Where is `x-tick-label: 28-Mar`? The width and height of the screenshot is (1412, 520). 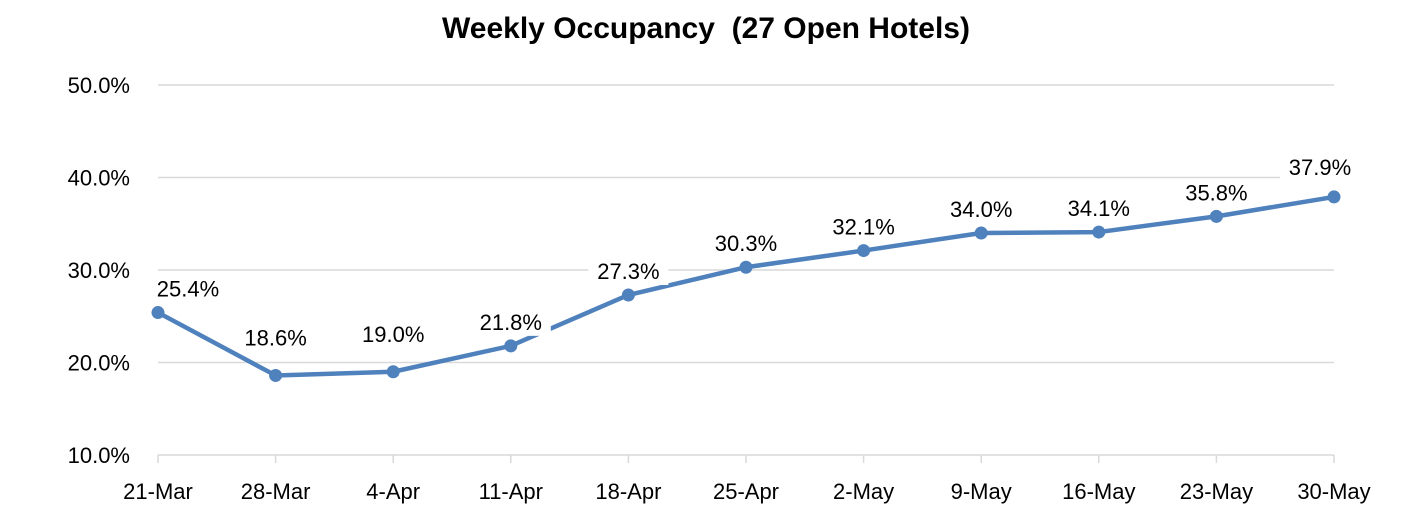
x-tick-label: 28-Mar is located at coordinates (276, 491).